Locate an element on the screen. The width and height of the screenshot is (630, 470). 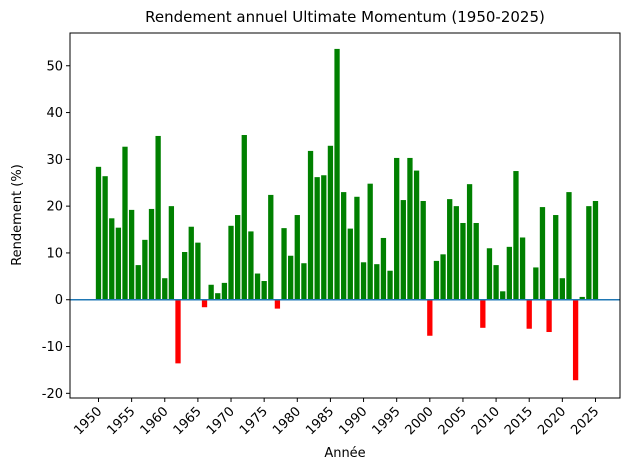
bar-1982 is located at coordinates (310, 225).